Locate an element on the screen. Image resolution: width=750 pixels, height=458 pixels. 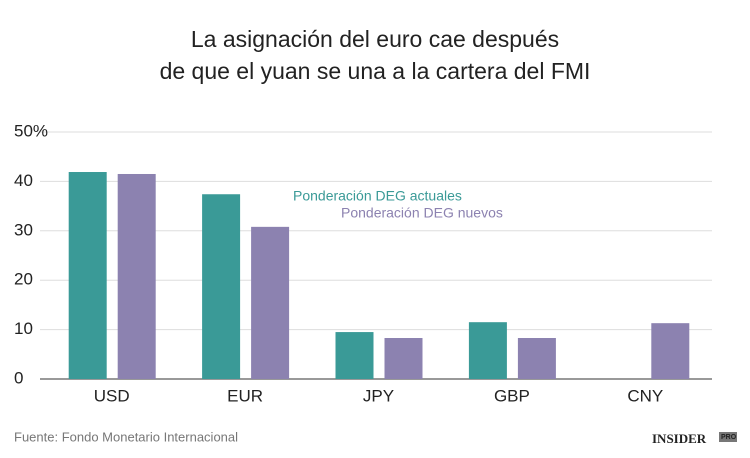
x-tick-label: JPY is located at coordinates (378, 395).